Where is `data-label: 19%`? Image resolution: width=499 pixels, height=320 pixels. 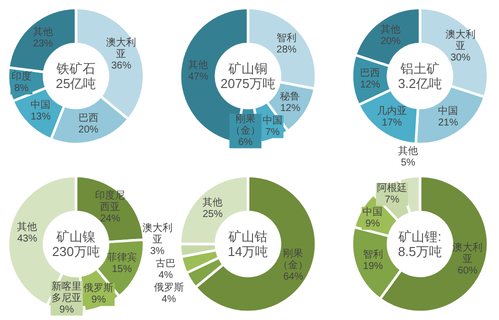
data-label: 19% is located at coordinates (373, 266).